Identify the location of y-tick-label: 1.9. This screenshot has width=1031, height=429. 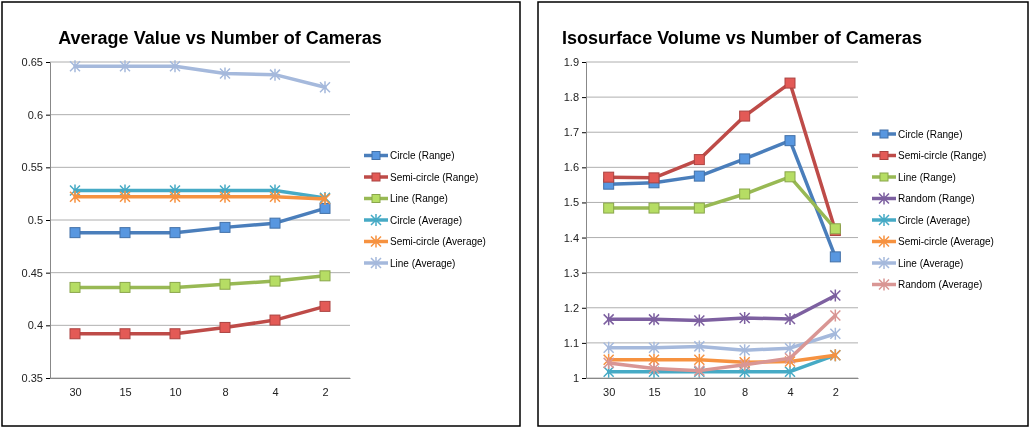
(571, 62).